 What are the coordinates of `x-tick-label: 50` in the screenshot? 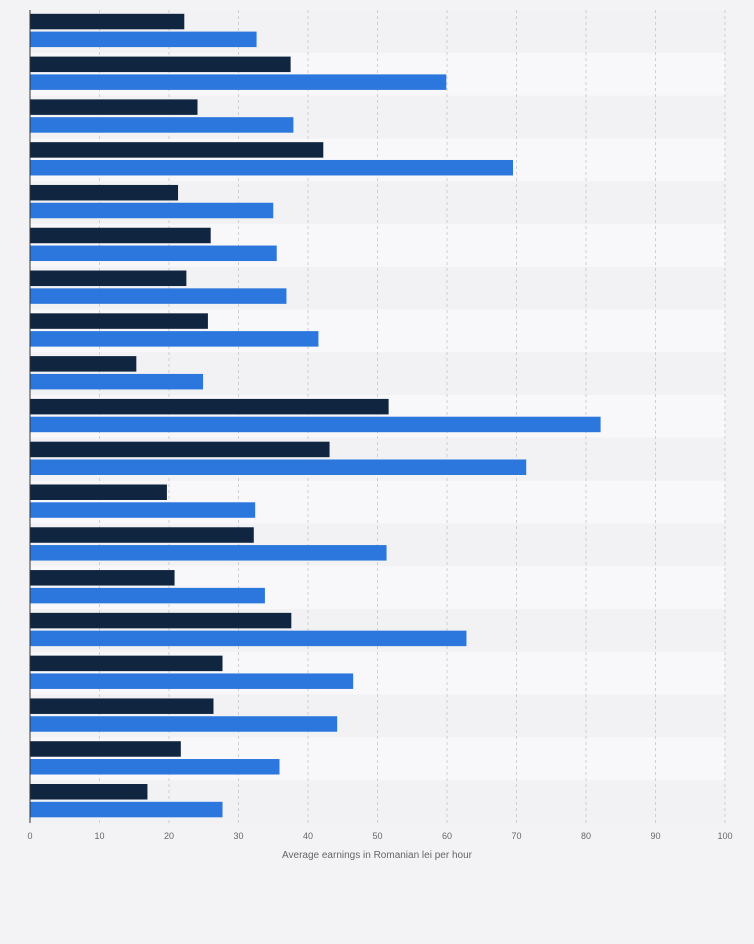 It's located at (377, 836).